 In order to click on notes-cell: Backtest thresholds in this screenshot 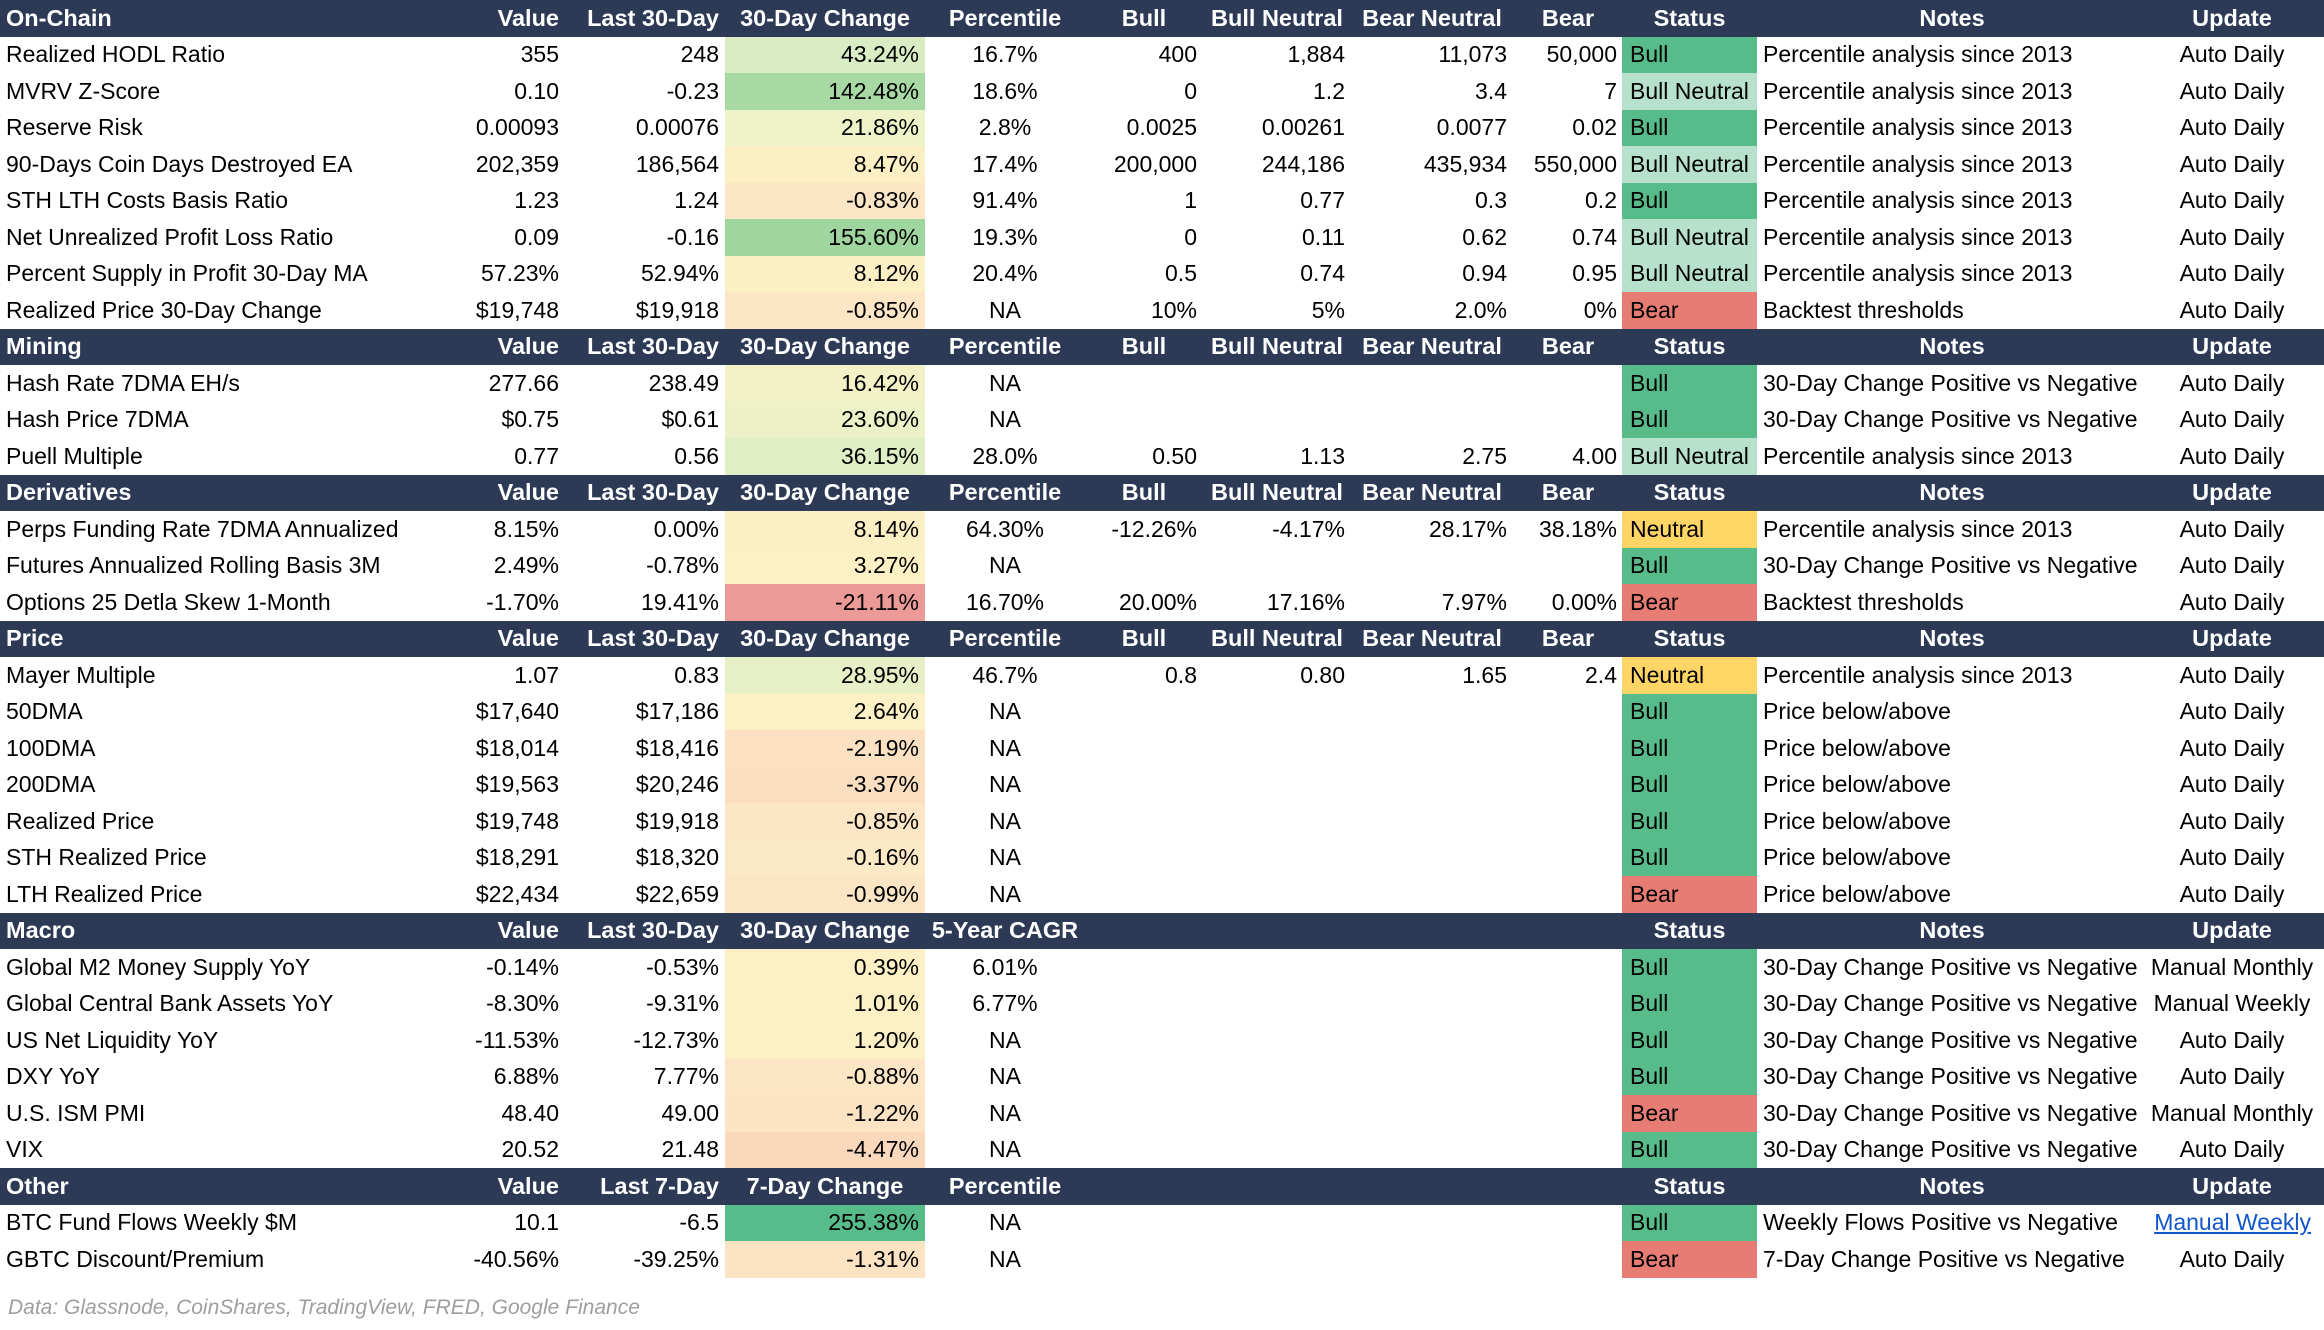, I will do `click(1863, 601)`.